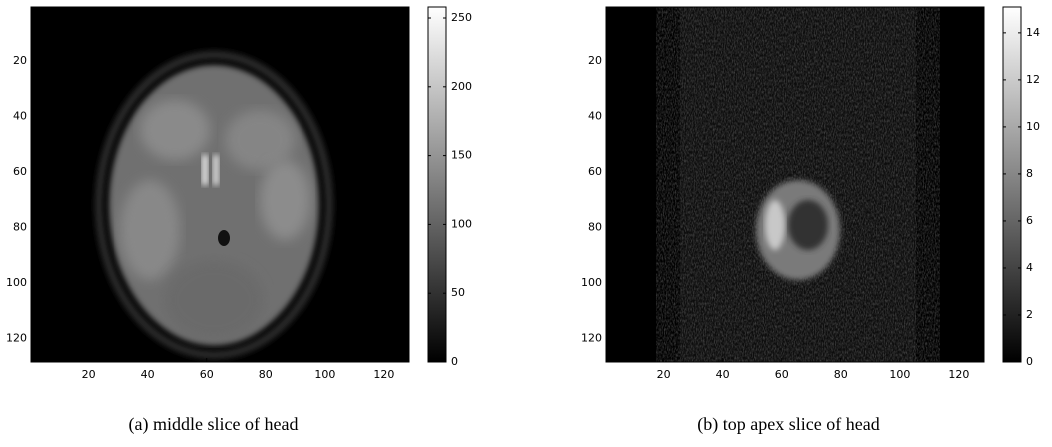 The image size is (1052, 447). Describe the element at coordinates (1033, 126) in the screenshot. I see `colorbar-tick-label: 10` at that location.